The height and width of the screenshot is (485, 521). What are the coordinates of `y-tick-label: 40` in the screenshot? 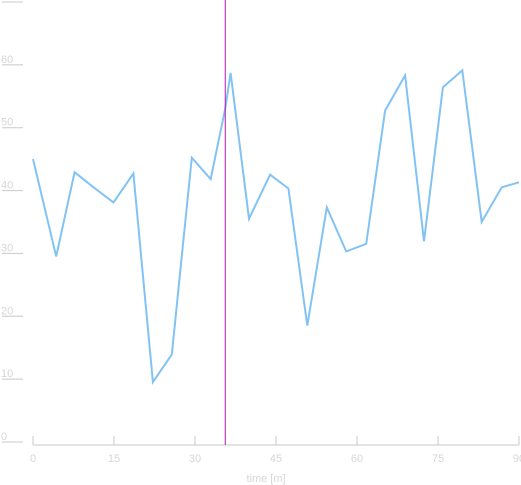 It's located at (7, 186).